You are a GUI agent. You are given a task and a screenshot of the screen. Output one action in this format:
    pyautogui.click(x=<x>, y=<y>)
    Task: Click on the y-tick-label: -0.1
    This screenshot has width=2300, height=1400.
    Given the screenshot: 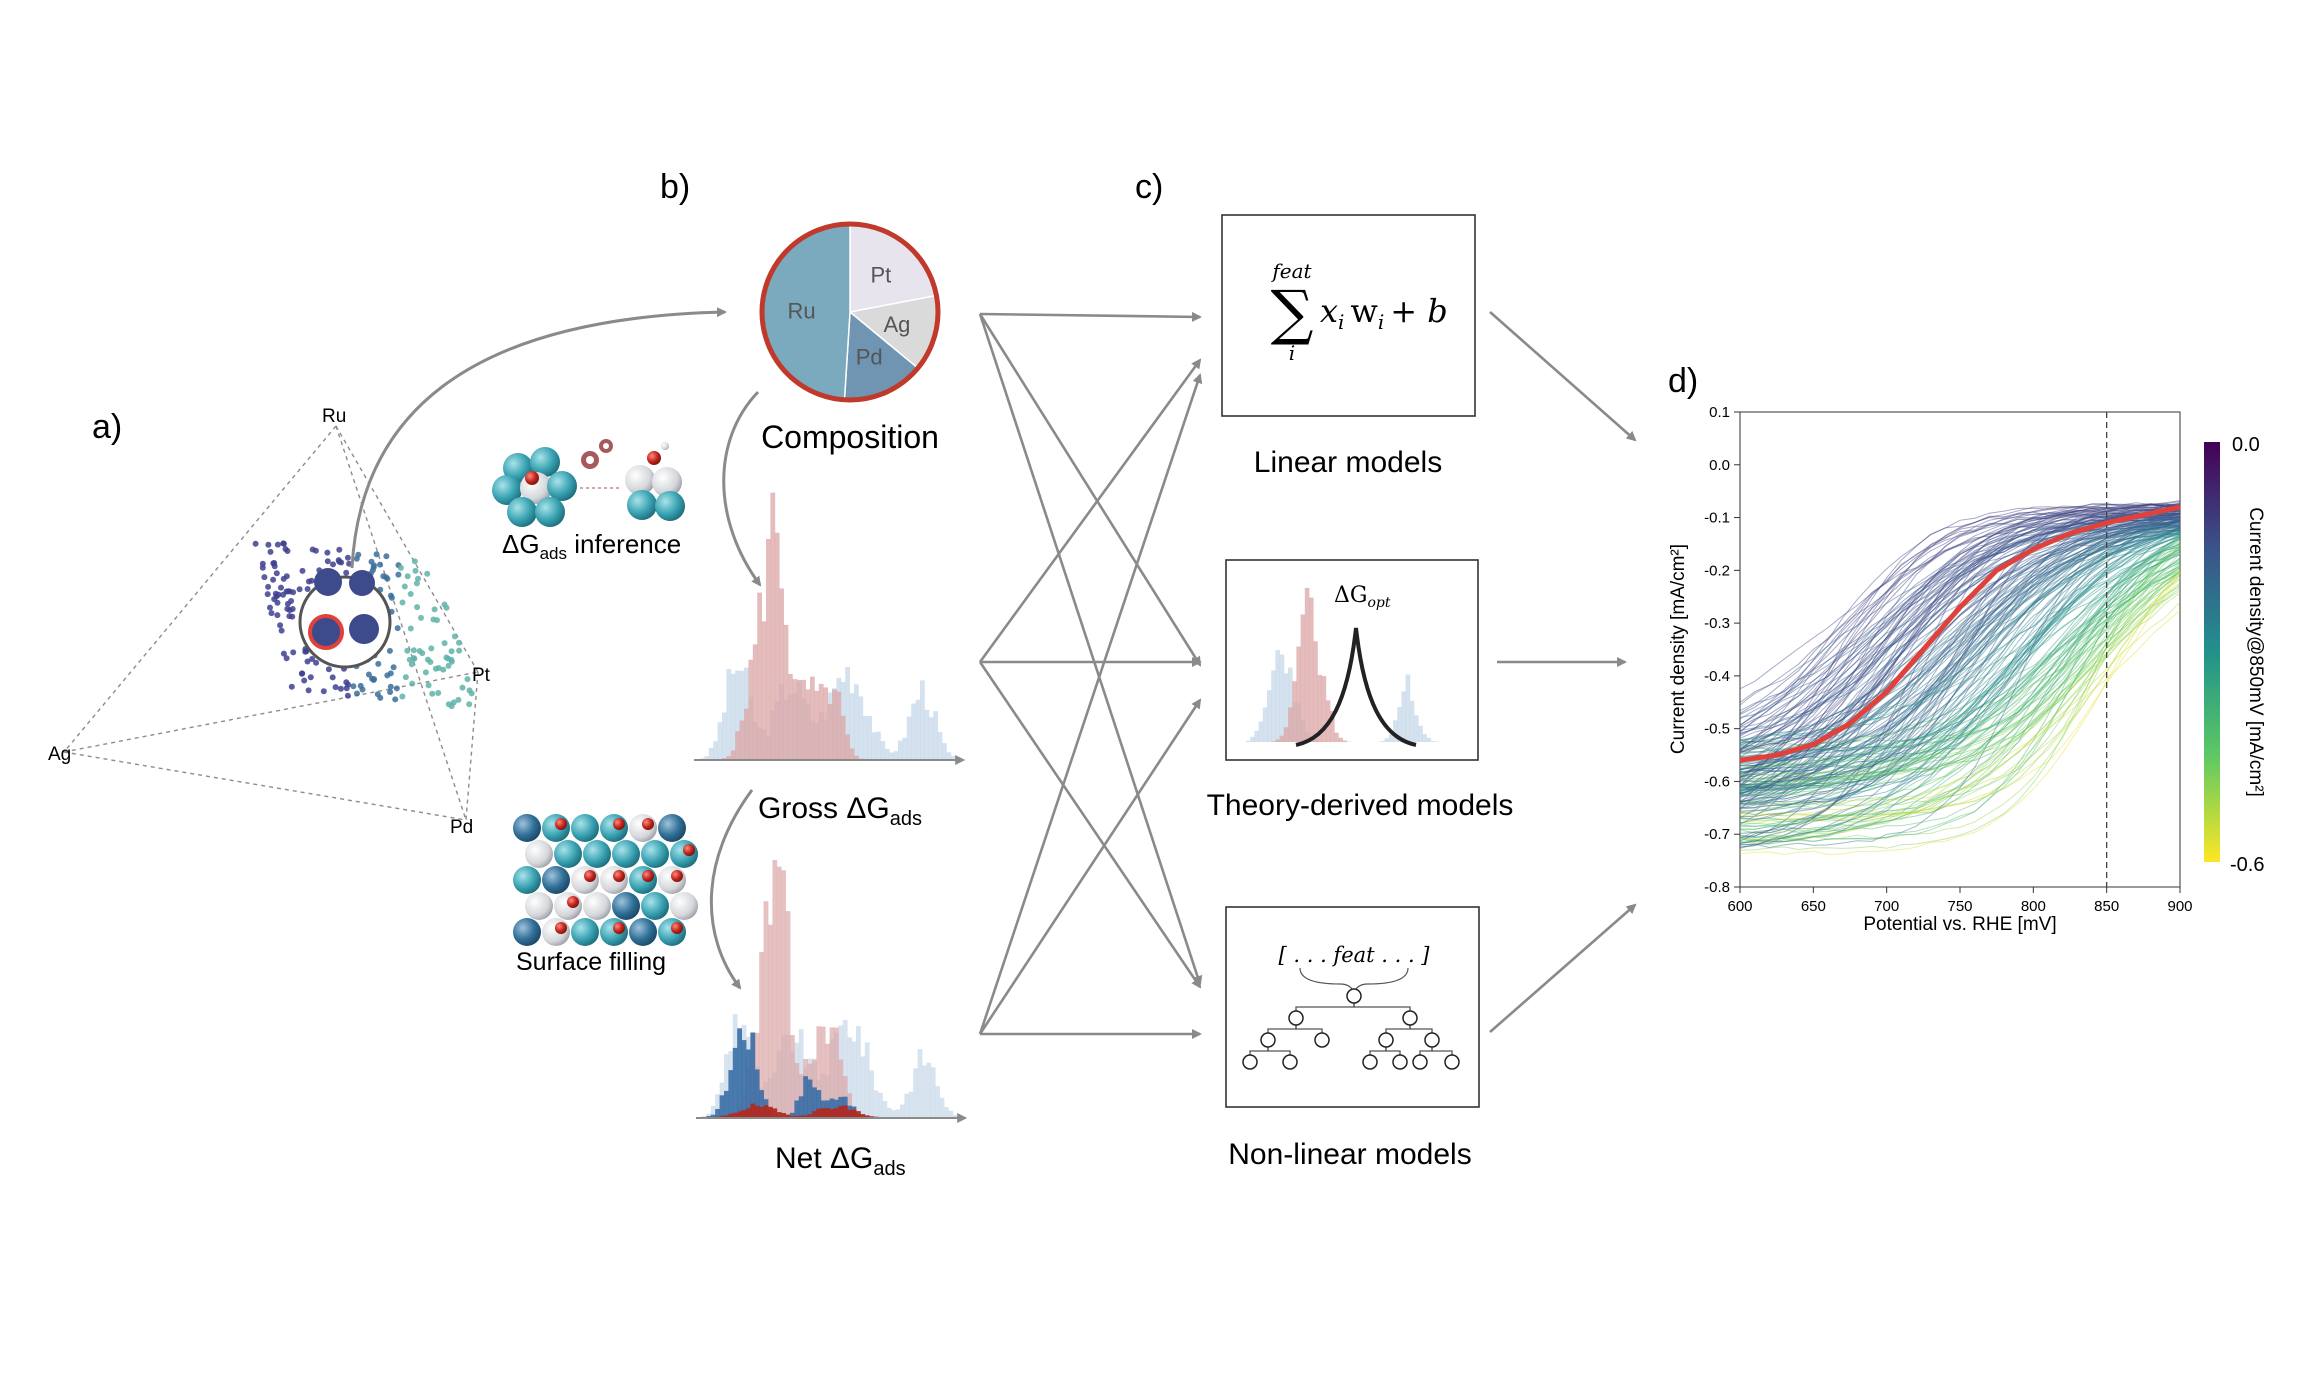 What is the action you would take?
    pyautogui.click(x=1717, y=518)
    